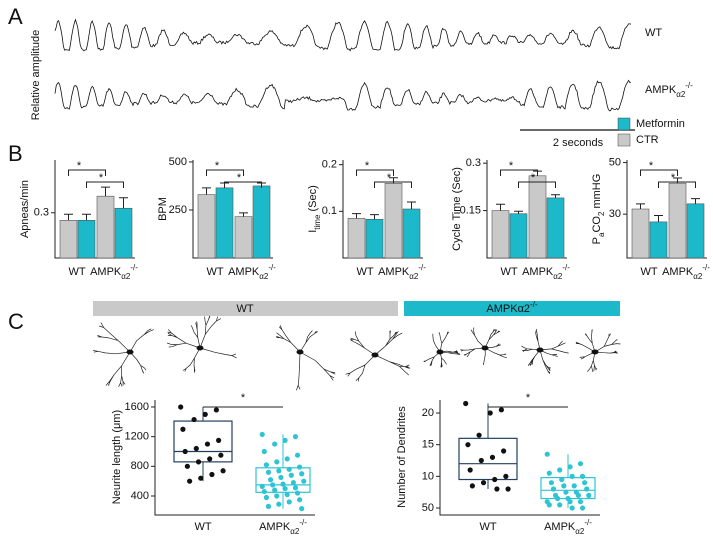 The image size is (713, 538). What do you see at coordinates (234, 458) in the screenshot?
I see `axis` at bounding box center [234, 458].